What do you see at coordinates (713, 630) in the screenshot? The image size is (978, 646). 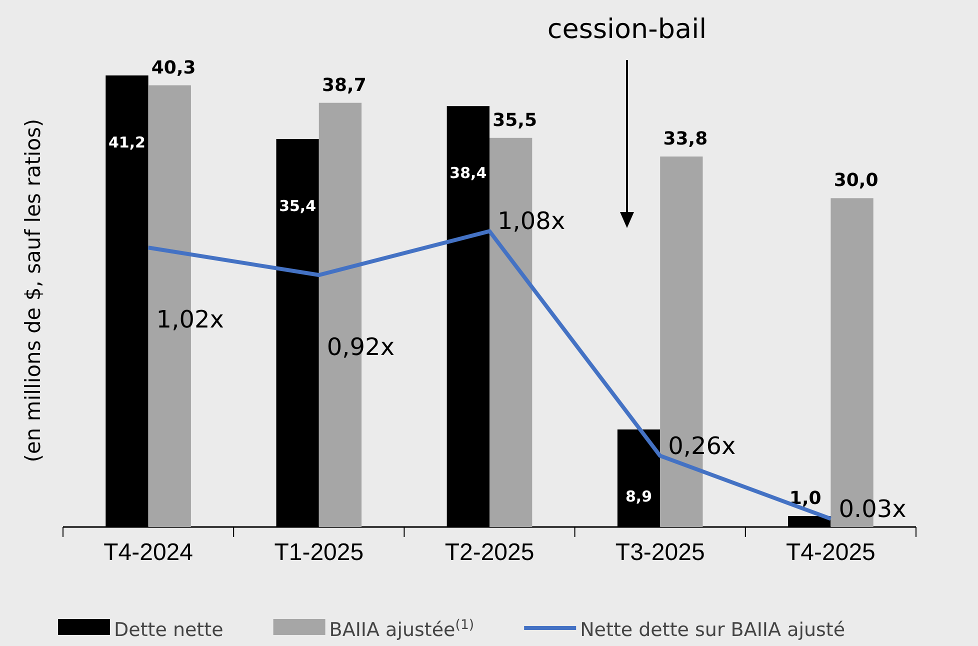 I see `legend-label: Nette dette sur BAIIA ajusté` at bounding box center [713, 630].